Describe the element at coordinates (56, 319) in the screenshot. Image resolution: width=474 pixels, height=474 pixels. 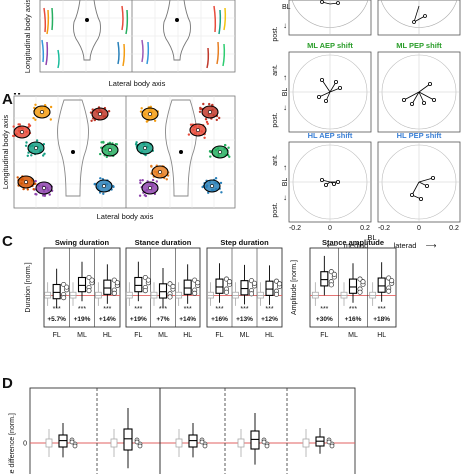
I see `change-label: +5.7%` at that location.